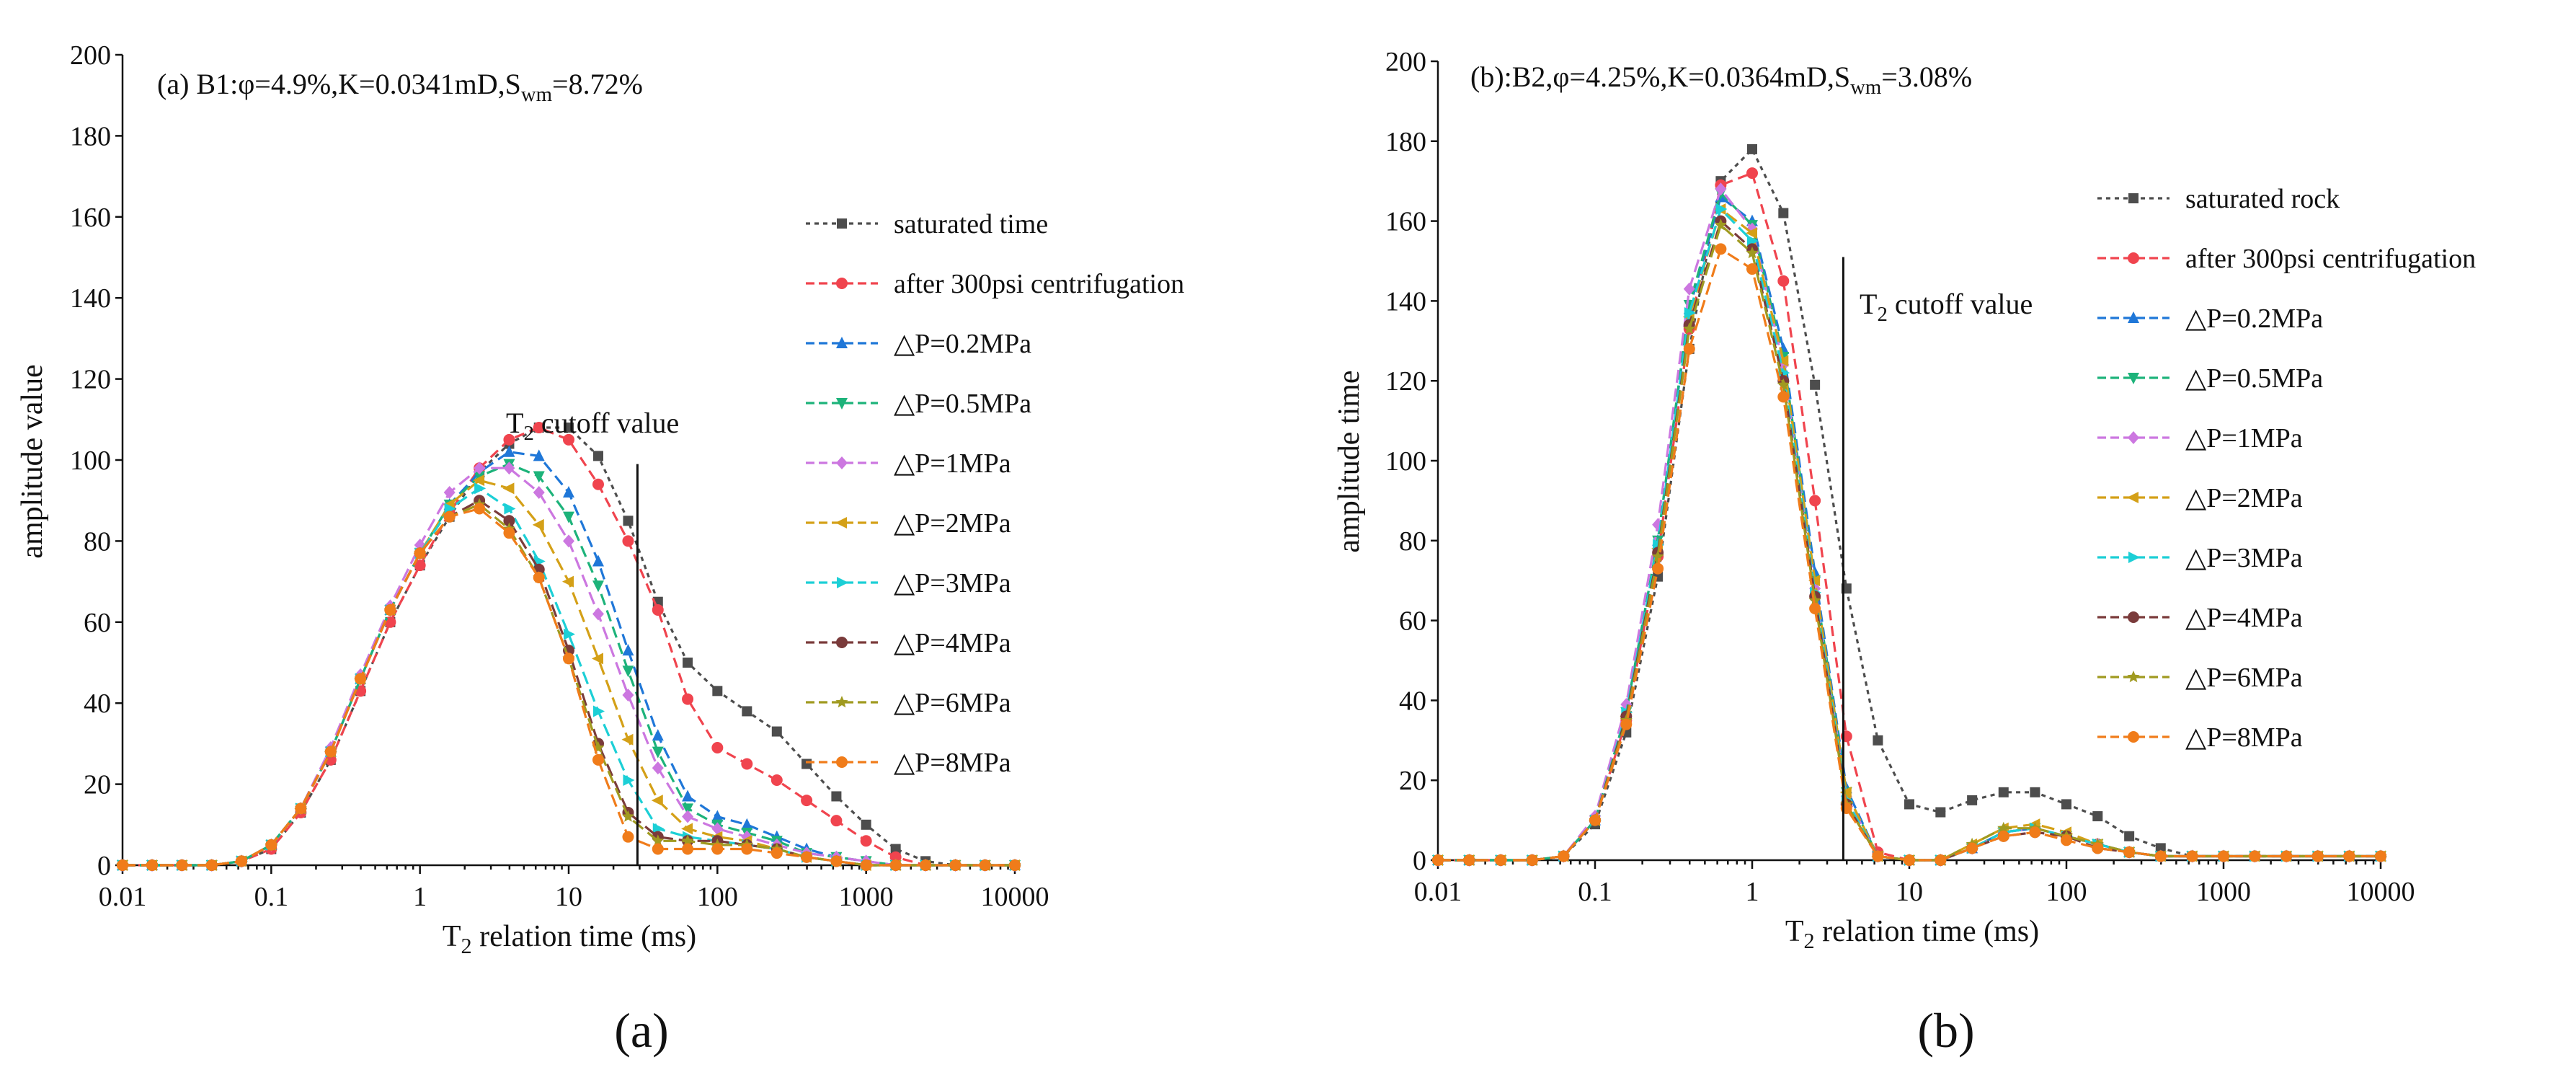  What do you see at coordinates (1927, 931) in the screenshot?
I see `x-axis-title-suffix: relation time (ms)` at bounding box center [1927, 931].